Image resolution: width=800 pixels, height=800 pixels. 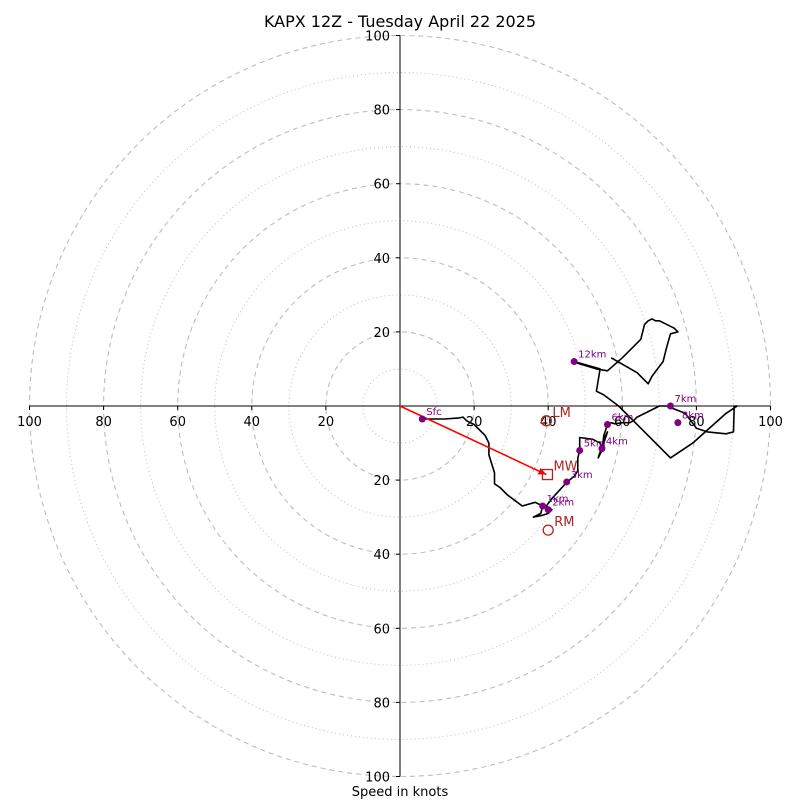 I want to click on storm-motion-label: MW, so click(x=565, y=467).